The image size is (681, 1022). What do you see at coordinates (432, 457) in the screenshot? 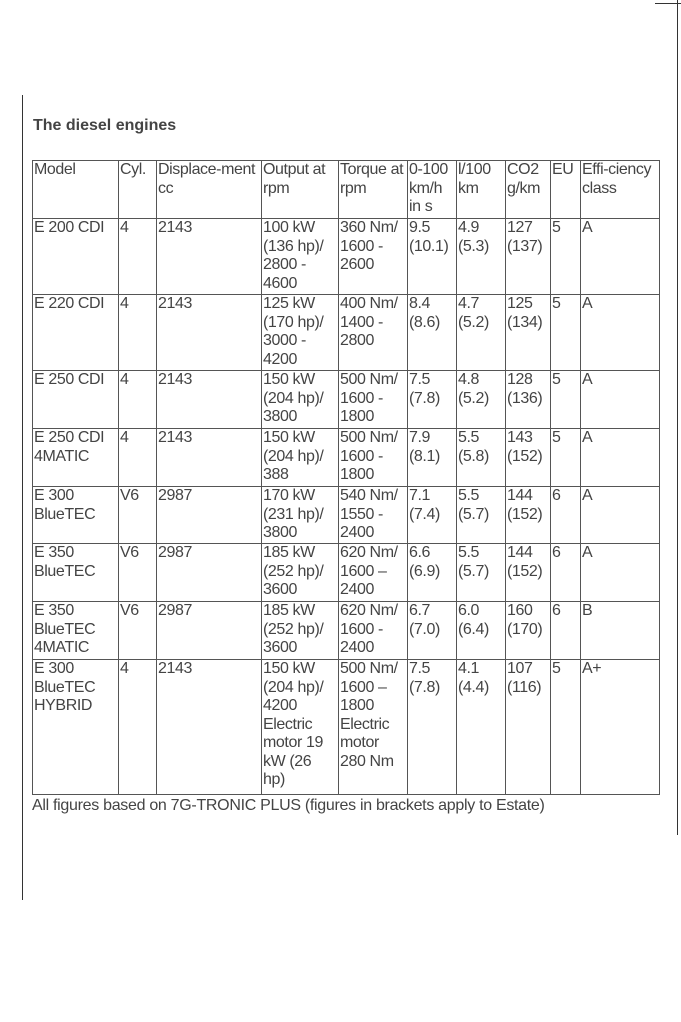
I see `table-cell: 7.9 (8.1)` at bounding box center [432, 457].